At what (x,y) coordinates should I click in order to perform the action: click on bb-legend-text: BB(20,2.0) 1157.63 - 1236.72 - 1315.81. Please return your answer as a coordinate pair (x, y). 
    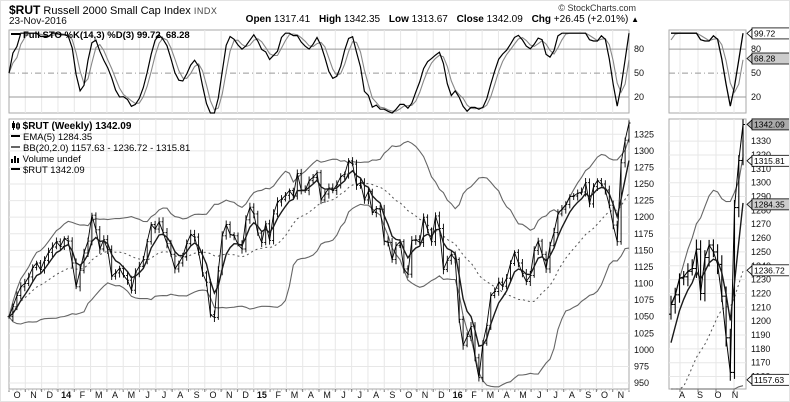
    Looking at the image, I should click on (107, 148).